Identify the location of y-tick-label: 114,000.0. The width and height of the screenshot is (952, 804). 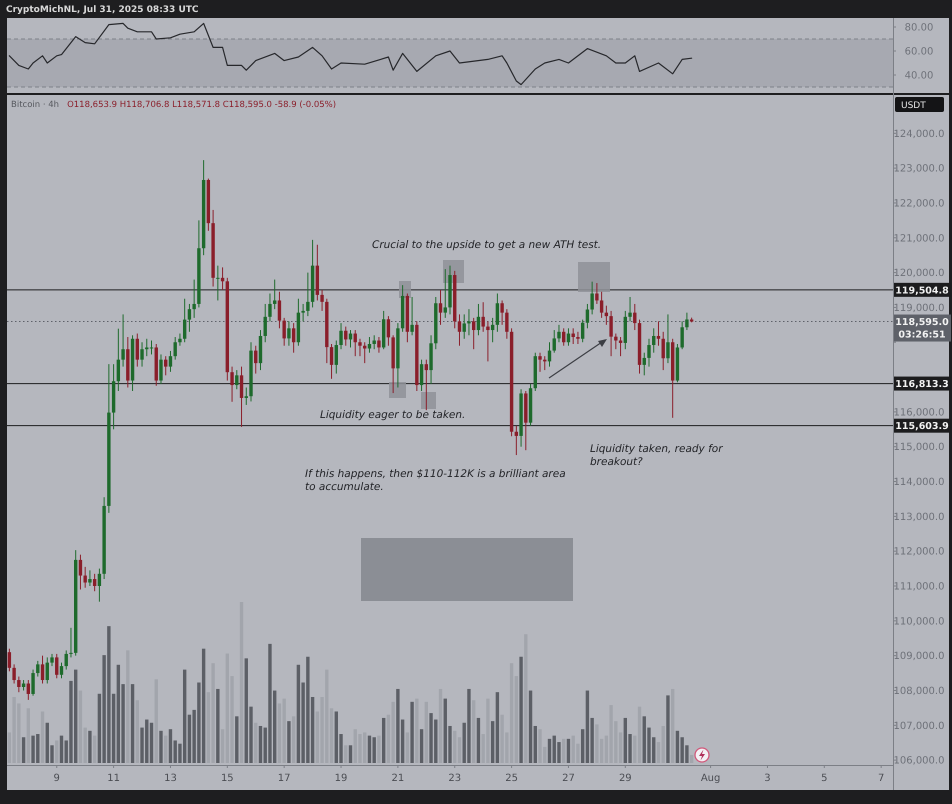
(919, 482).